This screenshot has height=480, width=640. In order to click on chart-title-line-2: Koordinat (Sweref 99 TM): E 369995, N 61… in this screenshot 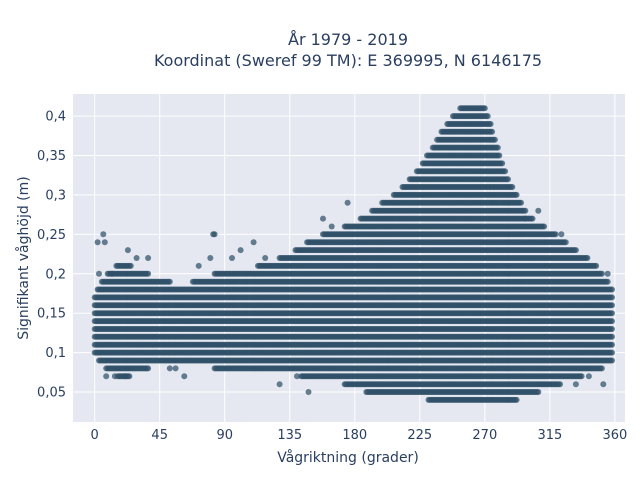, I will do `click(348, 60)`.